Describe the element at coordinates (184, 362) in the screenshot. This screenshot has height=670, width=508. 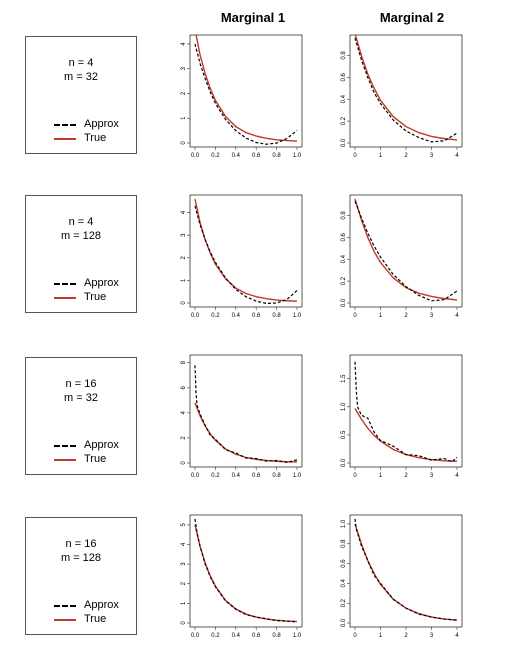
I see `y-tick-label: 8` at that location.